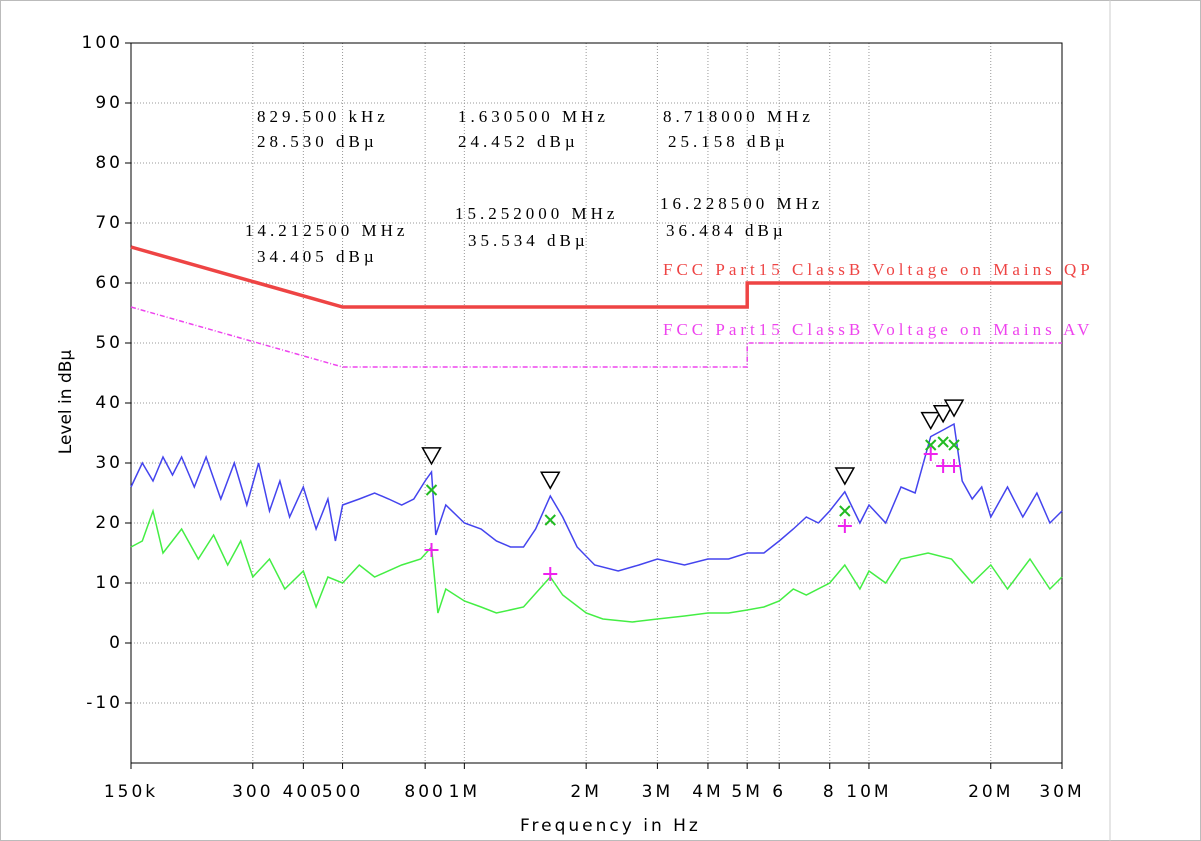 This screenshot has width=1201, height=841. What do you see at coordinates (779, 792) in the screenshot?
I see `x-tick-label: 6` at bounding box center [779, 792].